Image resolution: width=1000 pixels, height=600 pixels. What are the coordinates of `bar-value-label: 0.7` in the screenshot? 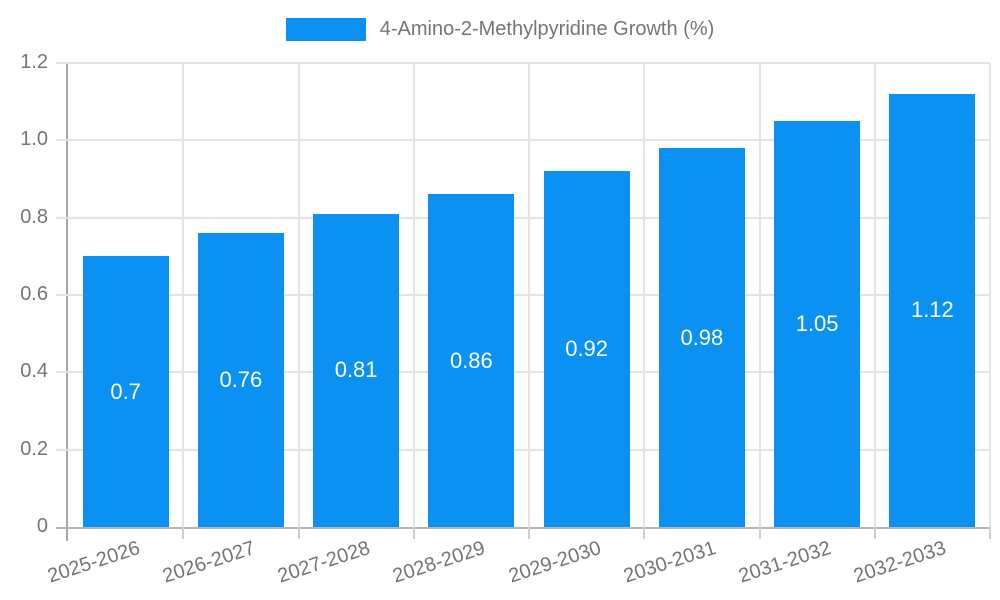 It's located at (125, 391).